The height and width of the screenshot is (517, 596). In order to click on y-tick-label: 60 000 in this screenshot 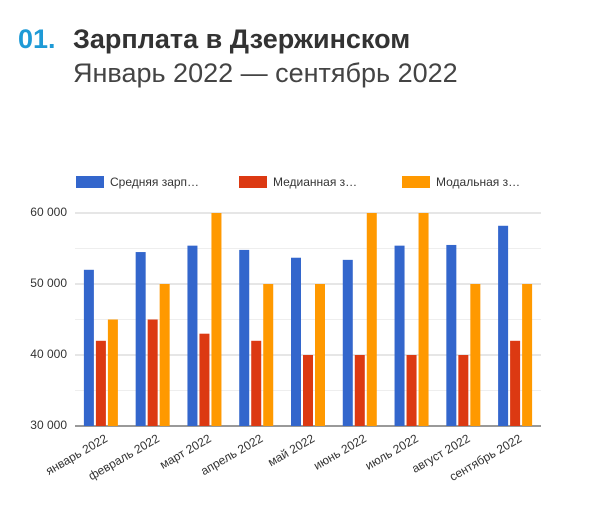, I will do `click(48, 212)`.